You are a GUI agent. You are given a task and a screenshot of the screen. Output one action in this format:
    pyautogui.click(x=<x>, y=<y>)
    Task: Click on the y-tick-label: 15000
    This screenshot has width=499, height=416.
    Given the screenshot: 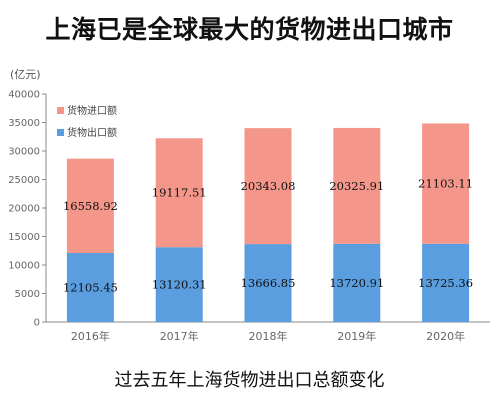 What is the action you would take?
    pyautogui.click(x=24, y=237)
    